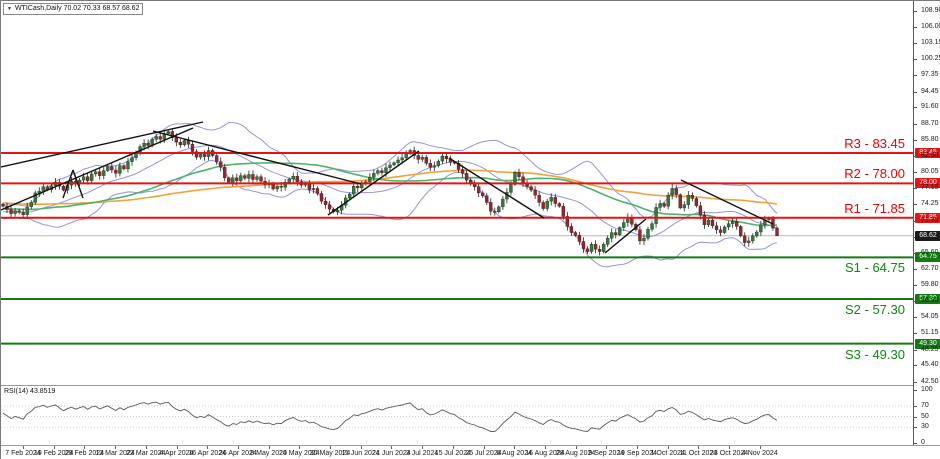 This screenshot has width=940, height=459. I want to click on time-axis-label: 16 Aug 2024, so click(545, 453).